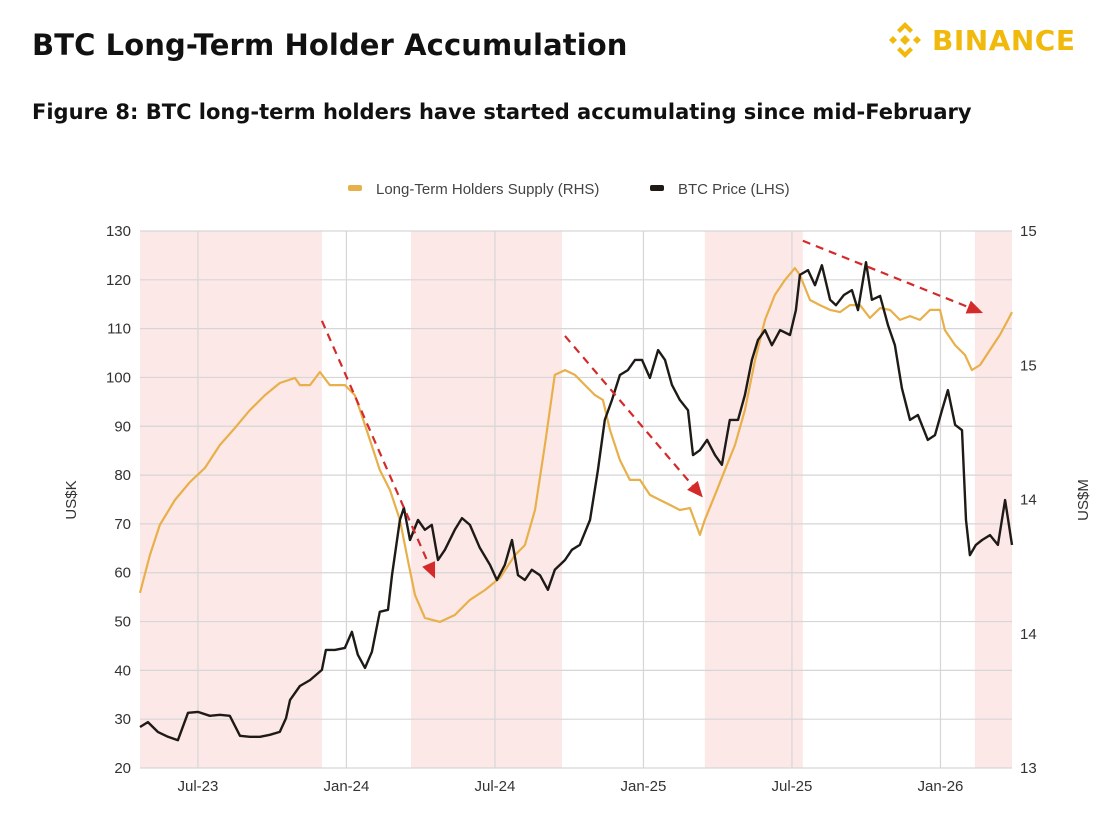 The image size is (1101, 826). I want to click on y-left-tick-label: 110, so click(119, 329).